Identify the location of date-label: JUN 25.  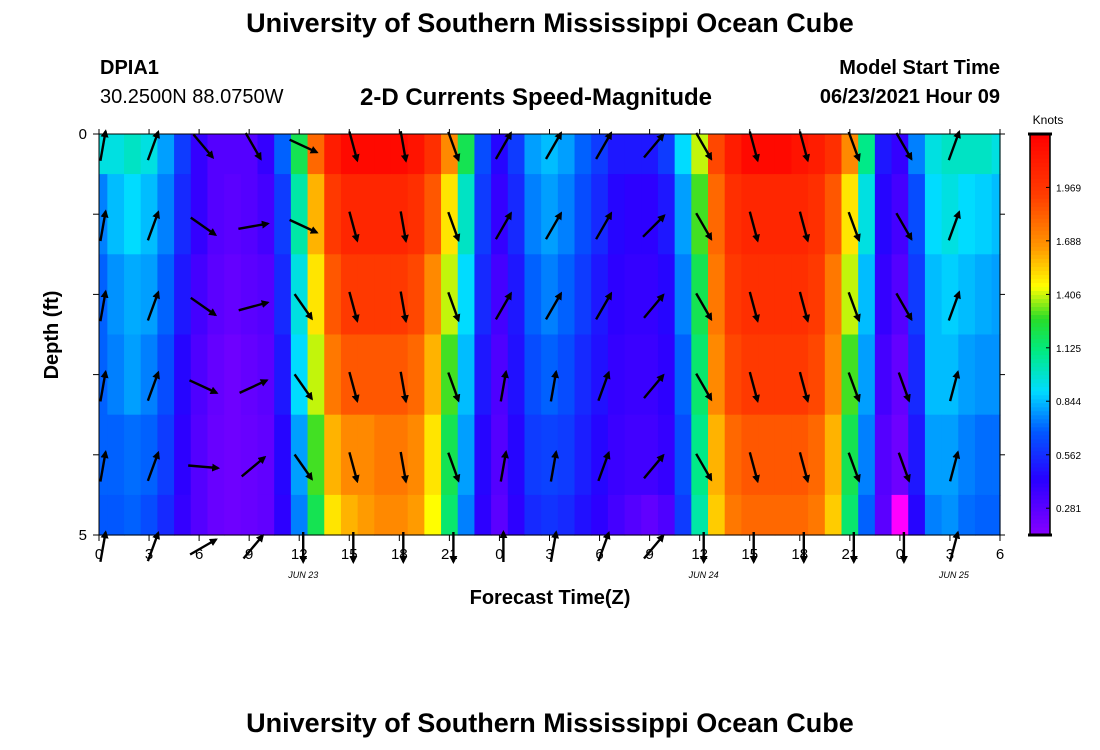
(954, 575).